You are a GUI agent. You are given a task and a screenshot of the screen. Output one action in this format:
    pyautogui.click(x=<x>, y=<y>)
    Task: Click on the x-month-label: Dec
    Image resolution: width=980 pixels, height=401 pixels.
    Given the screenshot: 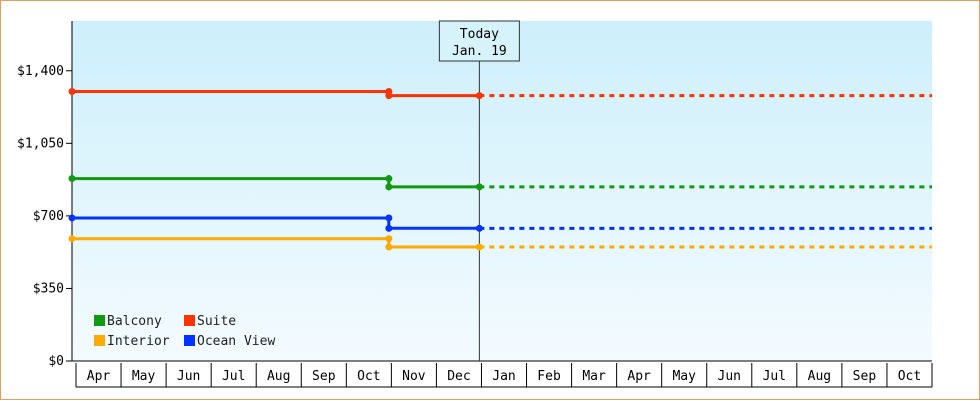 What is the action you would take?
    pyautogui.click(x=458, y=376)
    